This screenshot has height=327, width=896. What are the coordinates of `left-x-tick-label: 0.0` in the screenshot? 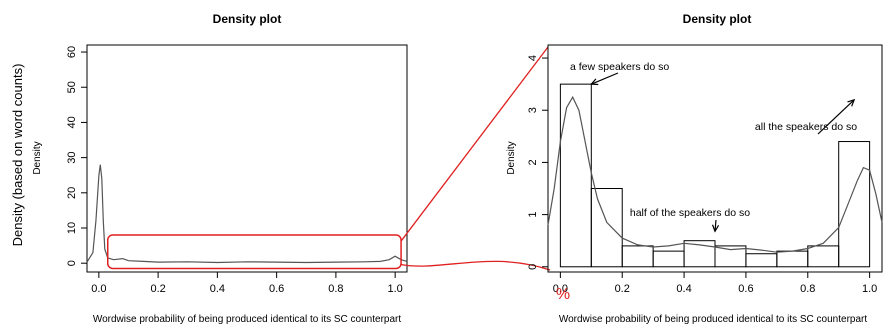 It's located at (98, 289).